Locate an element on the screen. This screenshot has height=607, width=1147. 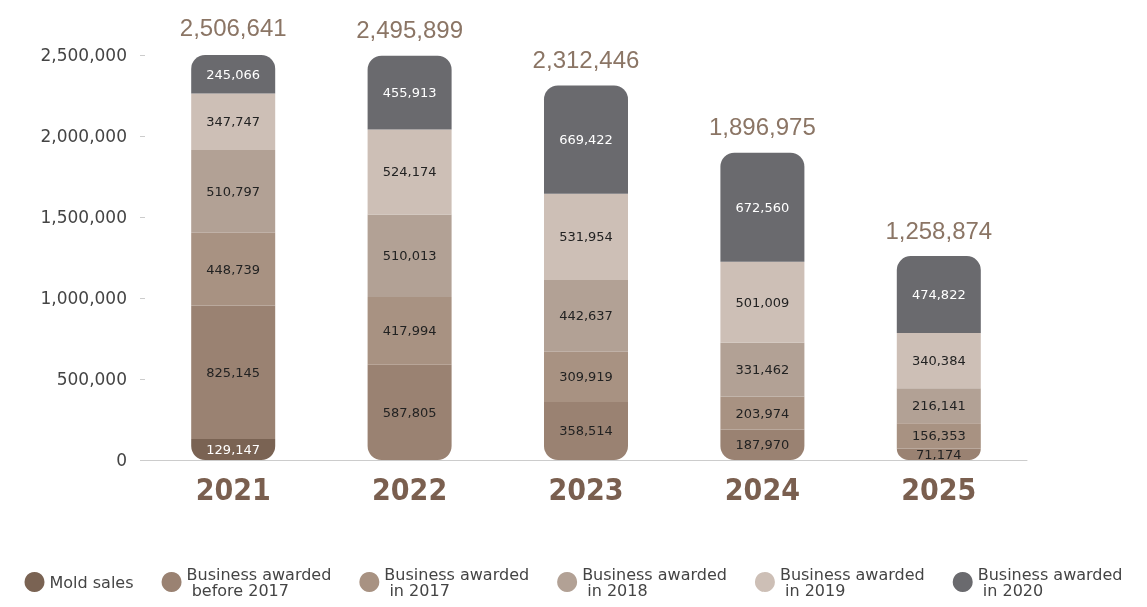
data-label: 672,560 is located at coordinates (762, 207).